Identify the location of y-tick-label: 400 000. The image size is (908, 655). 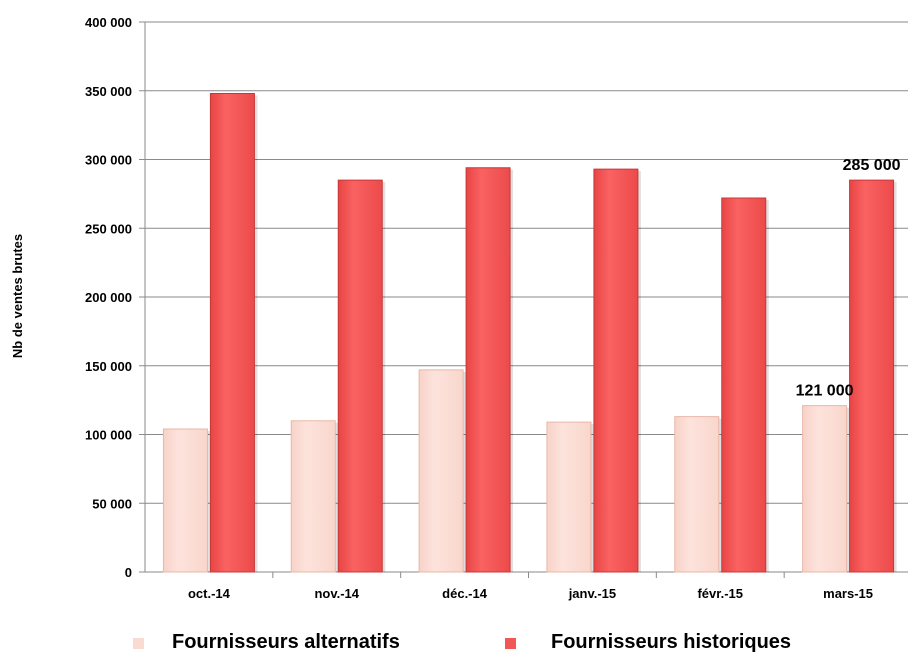
(108, 22).